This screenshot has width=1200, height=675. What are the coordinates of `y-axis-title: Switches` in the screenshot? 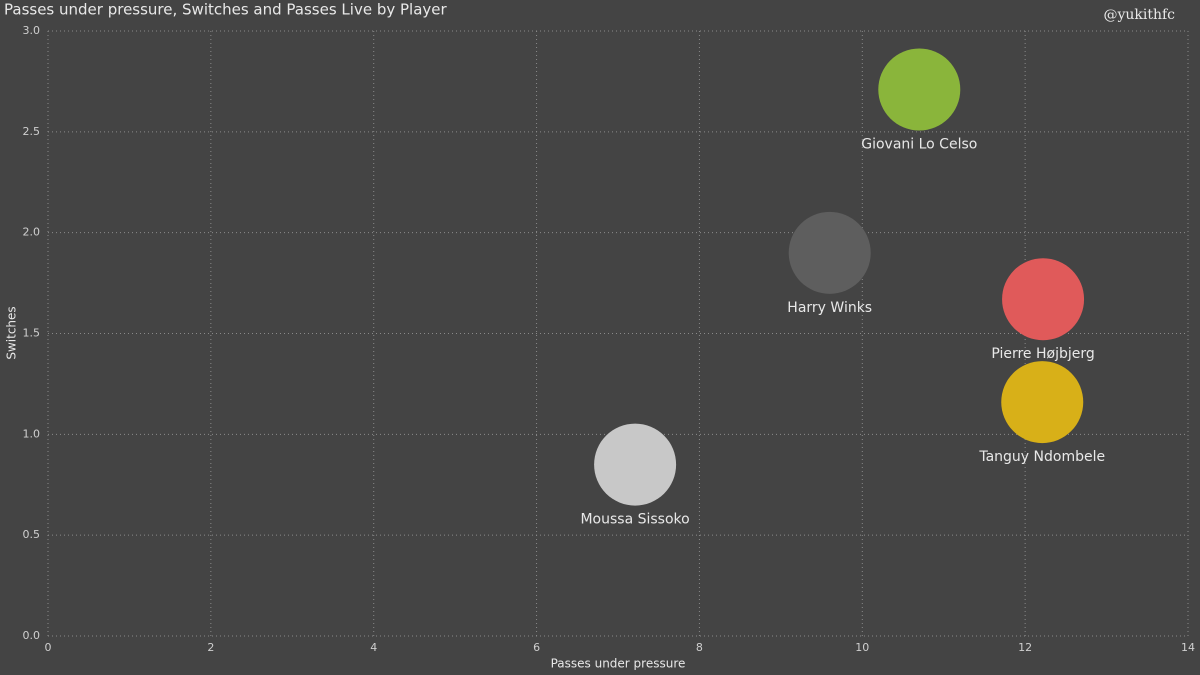 It's located at (12, 332).